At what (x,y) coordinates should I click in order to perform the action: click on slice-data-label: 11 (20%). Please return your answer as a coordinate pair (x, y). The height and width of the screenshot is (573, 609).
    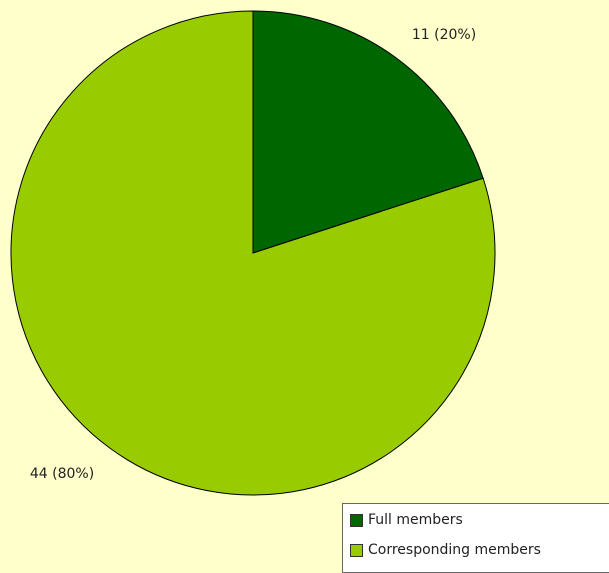
    Looking at the image, I should click on (444, 35).